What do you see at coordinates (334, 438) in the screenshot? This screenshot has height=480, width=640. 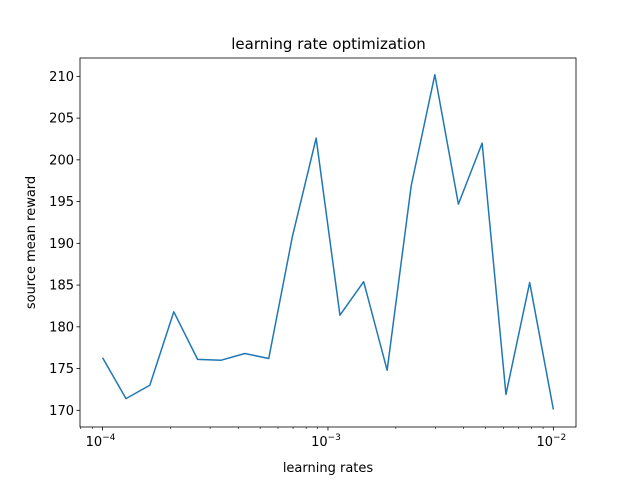 I see `x-tick-label-exponent: −3` at bounding box center [334, 438].